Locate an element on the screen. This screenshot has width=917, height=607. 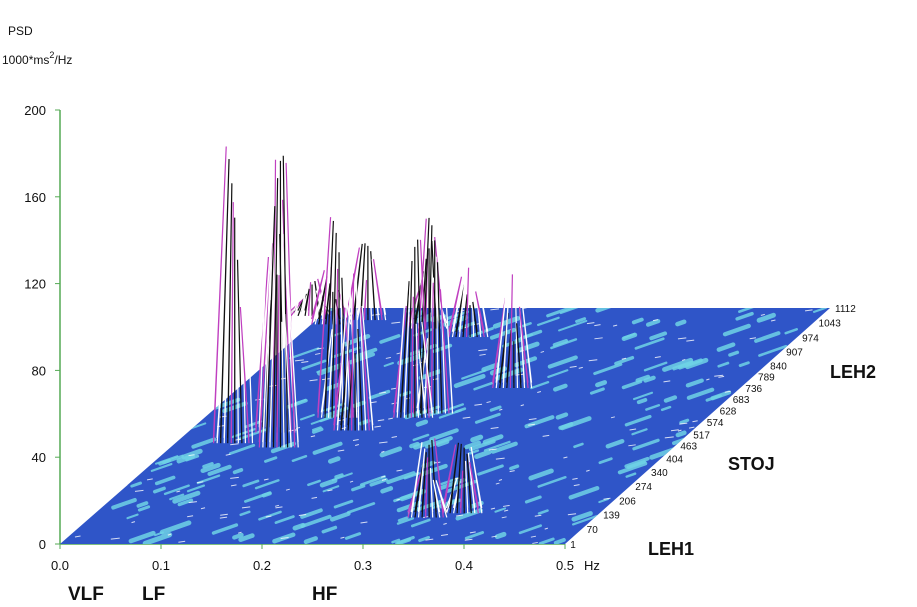
z-tick-label: 683 is located at coordinates (741, 400).